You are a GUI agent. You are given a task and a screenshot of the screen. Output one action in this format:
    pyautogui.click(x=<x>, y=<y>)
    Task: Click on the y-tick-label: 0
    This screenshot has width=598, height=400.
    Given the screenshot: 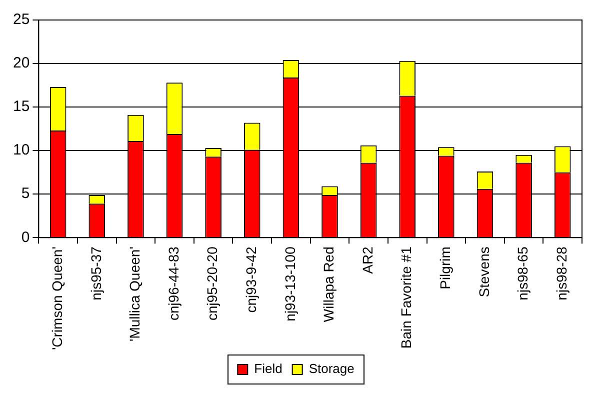 What is the action you would take?
    pyautogui.click(x=25, y=237)
    